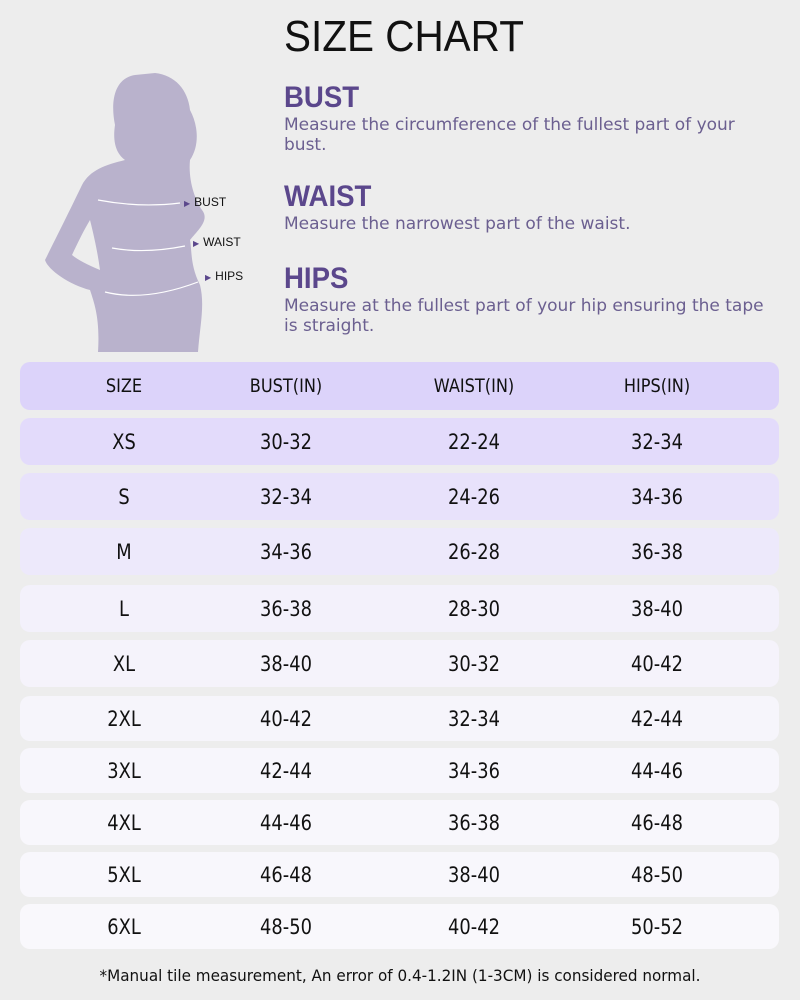 This screenshot has height=1000, width=800. Describe the element at coordinates (399, 718) in the screenshot. I see `table-row: 2XL 40-42 32-34 42-44` at that location.